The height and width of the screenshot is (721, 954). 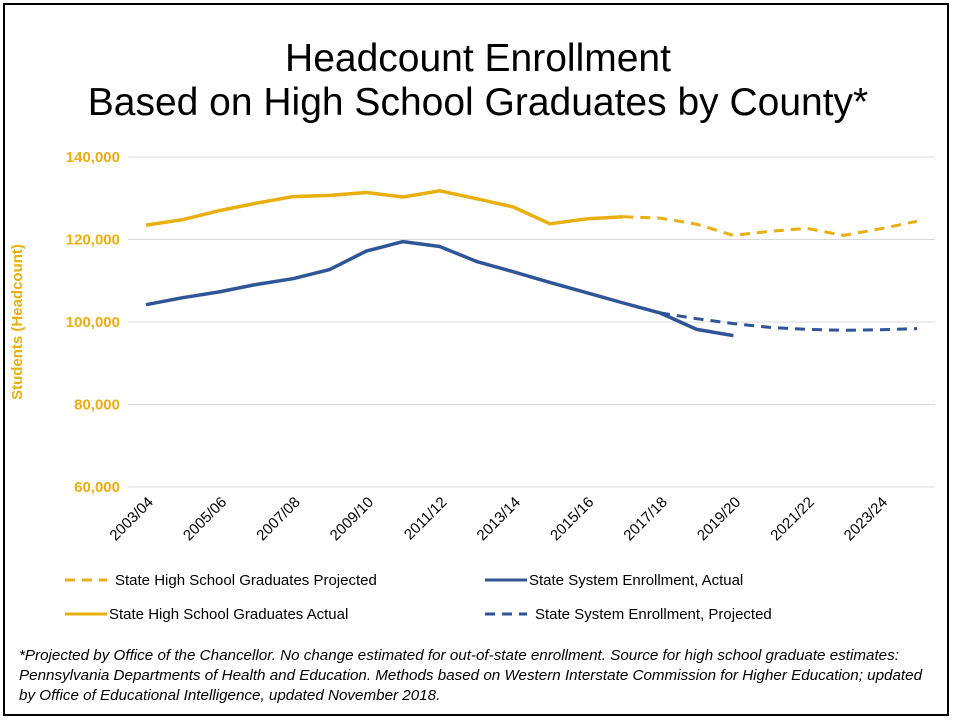 I want to click on legend-label: State High School Graduates Actual, so click(x=228, y=614).